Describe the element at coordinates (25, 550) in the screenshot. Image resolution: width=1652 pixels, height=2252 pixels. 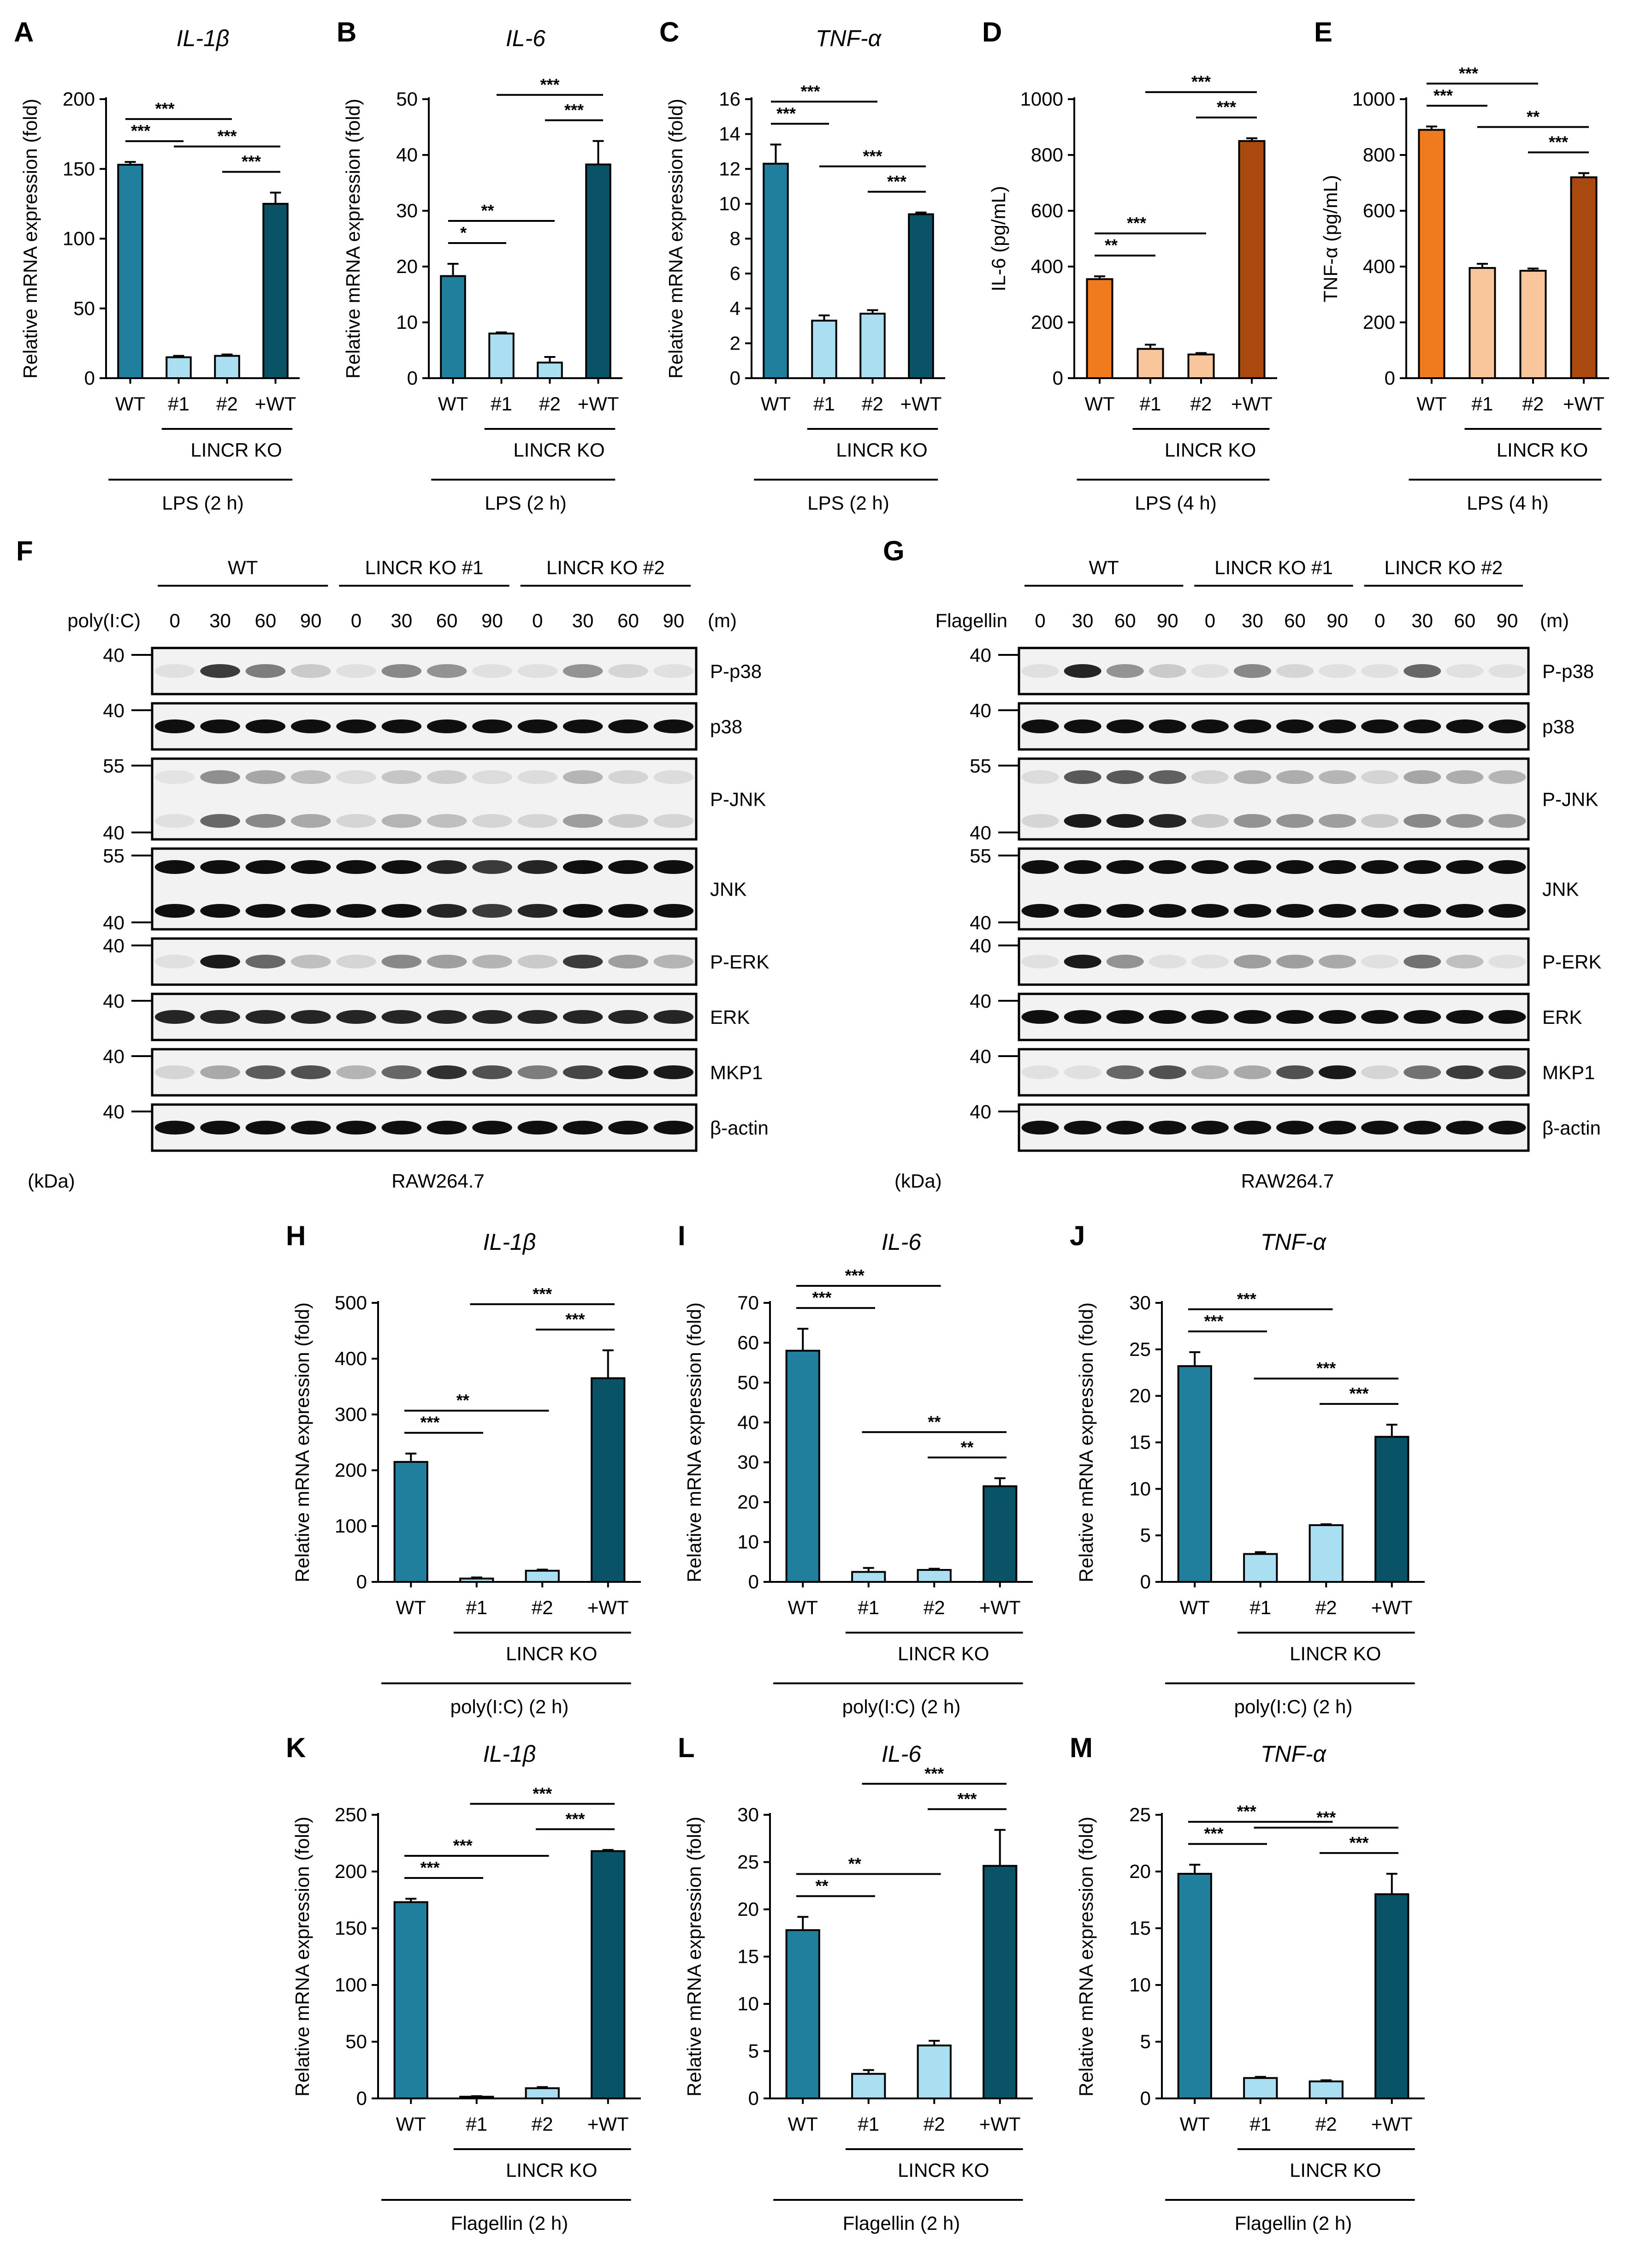
I see `panel-letter: F` at that location.